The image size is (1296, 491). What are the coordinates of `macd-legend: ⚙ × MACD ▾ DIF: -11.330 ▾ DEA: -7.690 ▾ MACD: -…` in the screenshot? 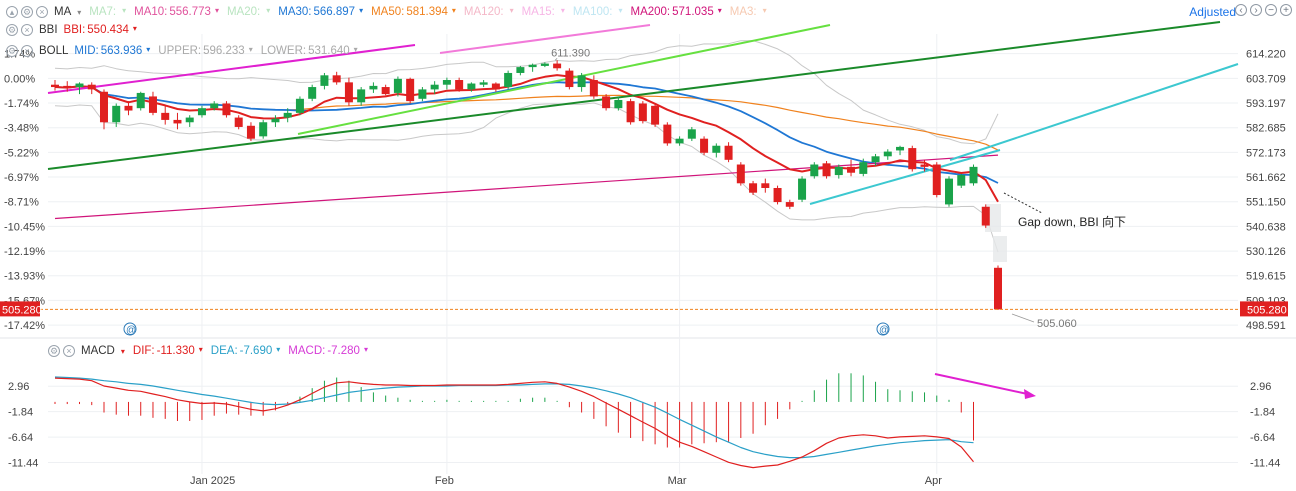 It's located at (212, 351).